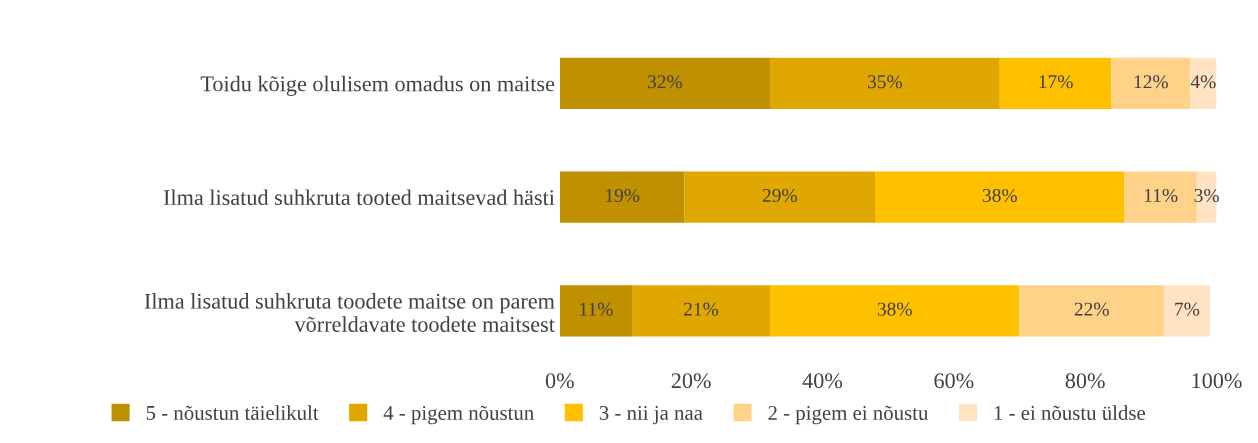  I want to click on x-tick-label: 0%, so click(559, 381).